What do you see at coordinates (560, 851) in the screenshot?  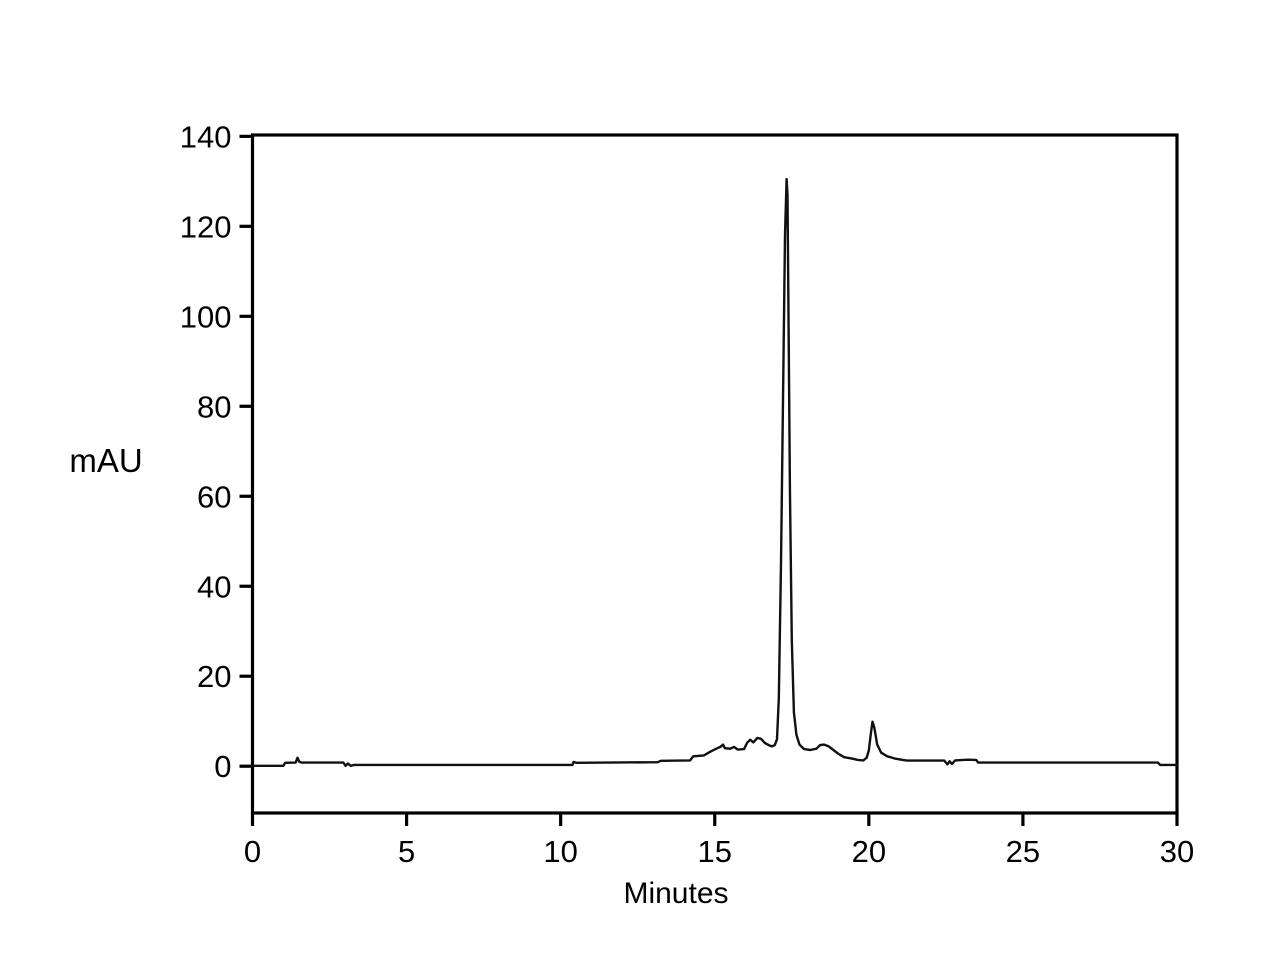 I see `x-tick-label: 10` at bounding box center [560, 851].